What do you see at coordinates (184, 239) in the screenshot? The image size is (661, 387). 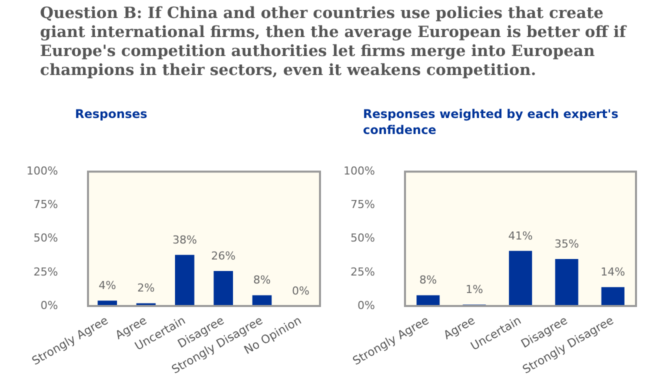 I see `data-label: 38%` at bounding box center [184, 239].